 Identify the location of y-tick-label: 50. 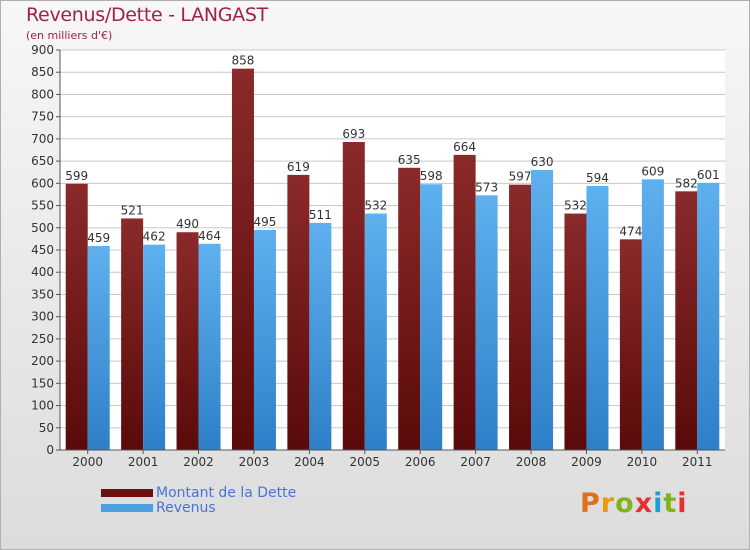
(46, 428).